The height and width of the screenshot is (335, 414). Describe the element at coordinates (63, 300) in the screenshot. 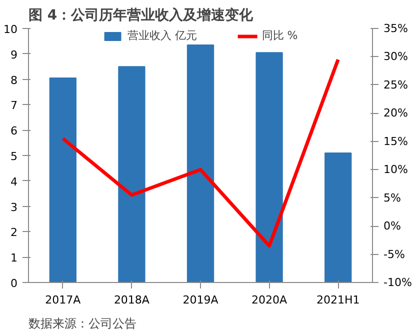

I see `x-tick-label: 2017A` at that location.